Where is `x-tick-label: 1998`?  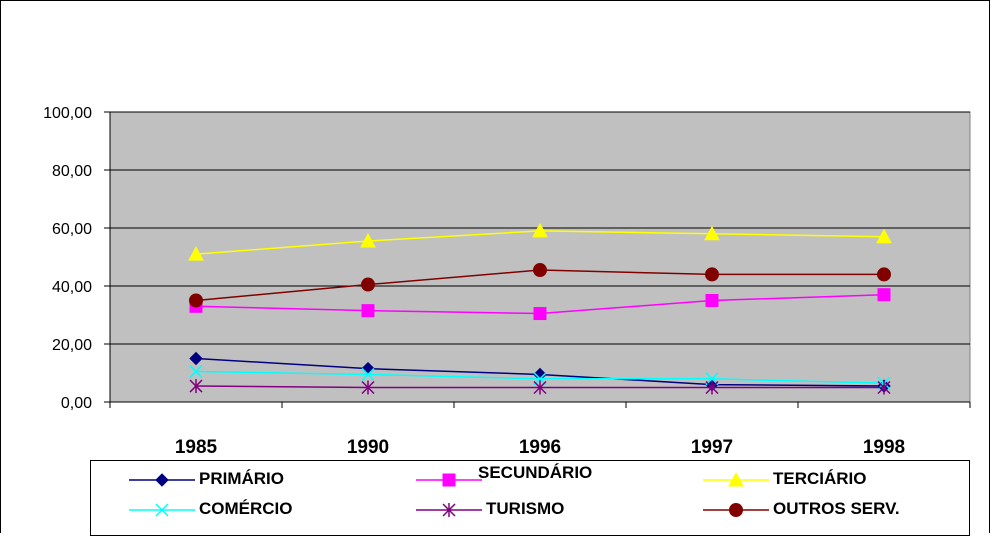
x-tick-label: 1998 is located at coordinates (884, 447).